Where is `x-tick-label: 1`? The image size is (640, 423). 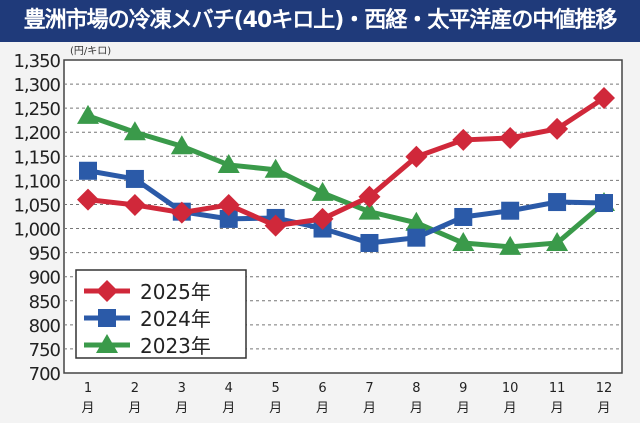
x-tick-label: 1 is located at coordinates (88, 388).